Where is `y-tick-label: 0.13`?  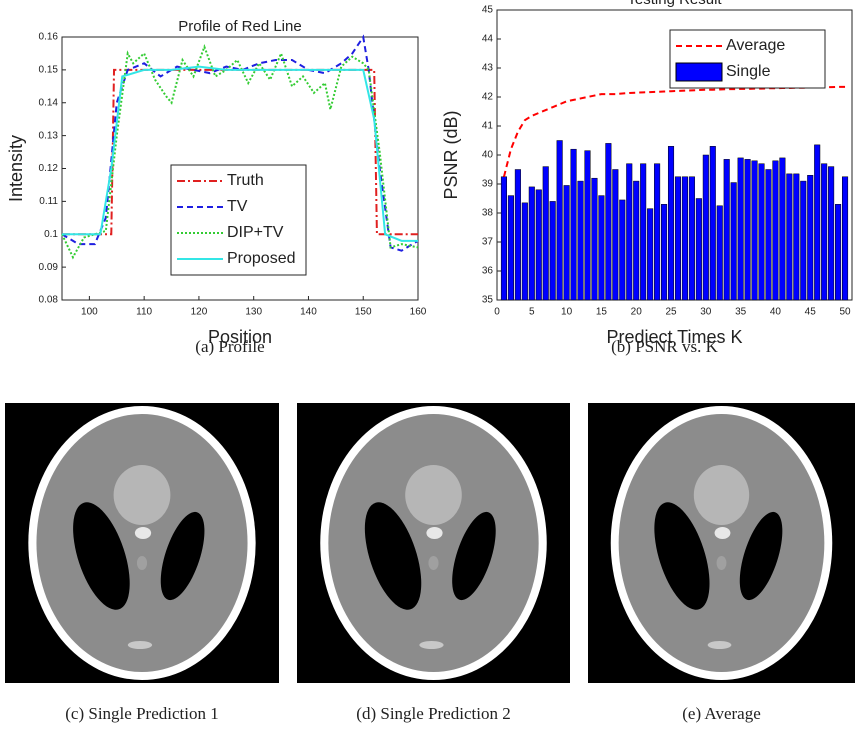
y-tick-label: 0.13 is located at coordinates (49, 135).